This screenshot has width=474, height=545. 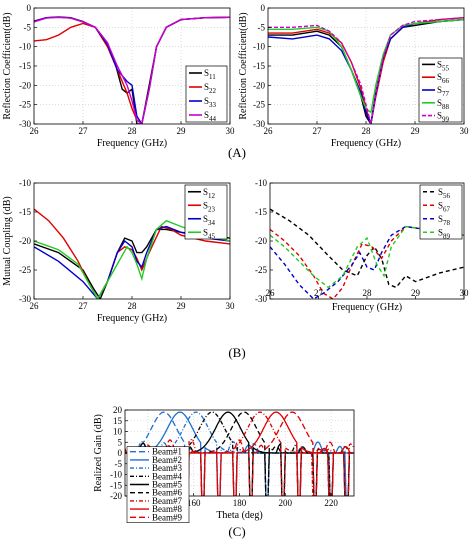 What do you see at coordinates (444, 206) in the screenshot?
I see `legend-label: S67` at bounding box center [444, 206].